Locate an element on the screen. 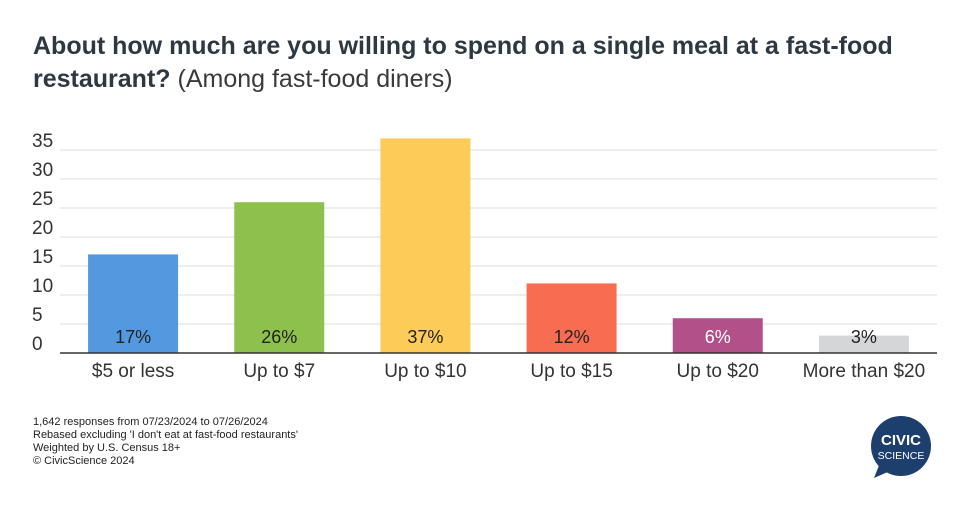 The width and height of the screenshot is (967, 511). x-tick-label: Up to $15 is located at coordinates (571, 371).